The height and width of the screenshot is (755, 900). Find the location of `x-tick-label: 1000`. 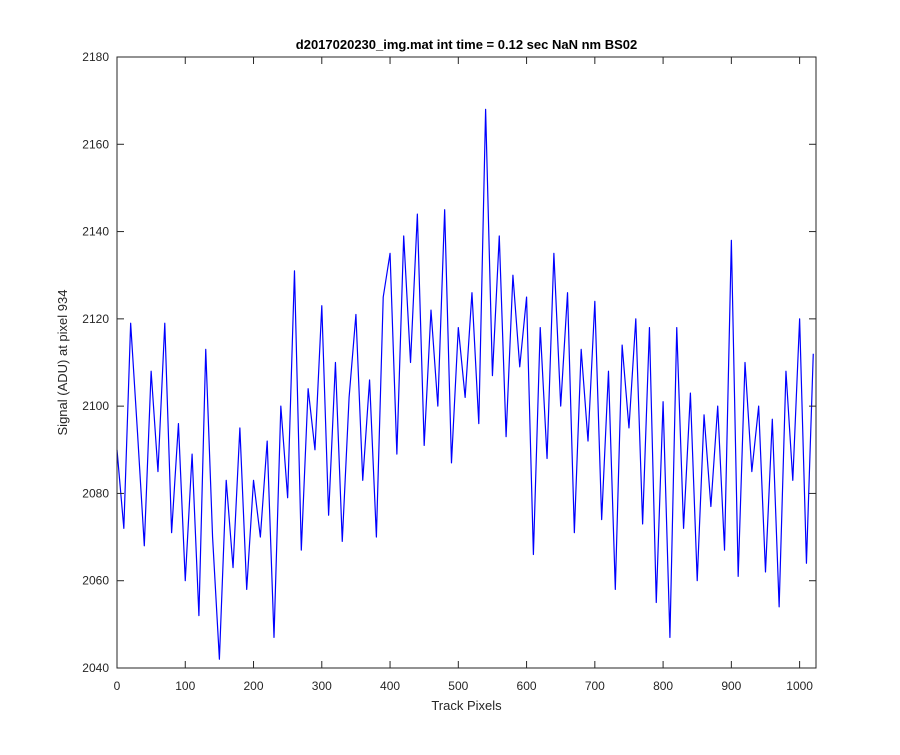

x-tick-label: 1000 is located at coordinates (799, 686).